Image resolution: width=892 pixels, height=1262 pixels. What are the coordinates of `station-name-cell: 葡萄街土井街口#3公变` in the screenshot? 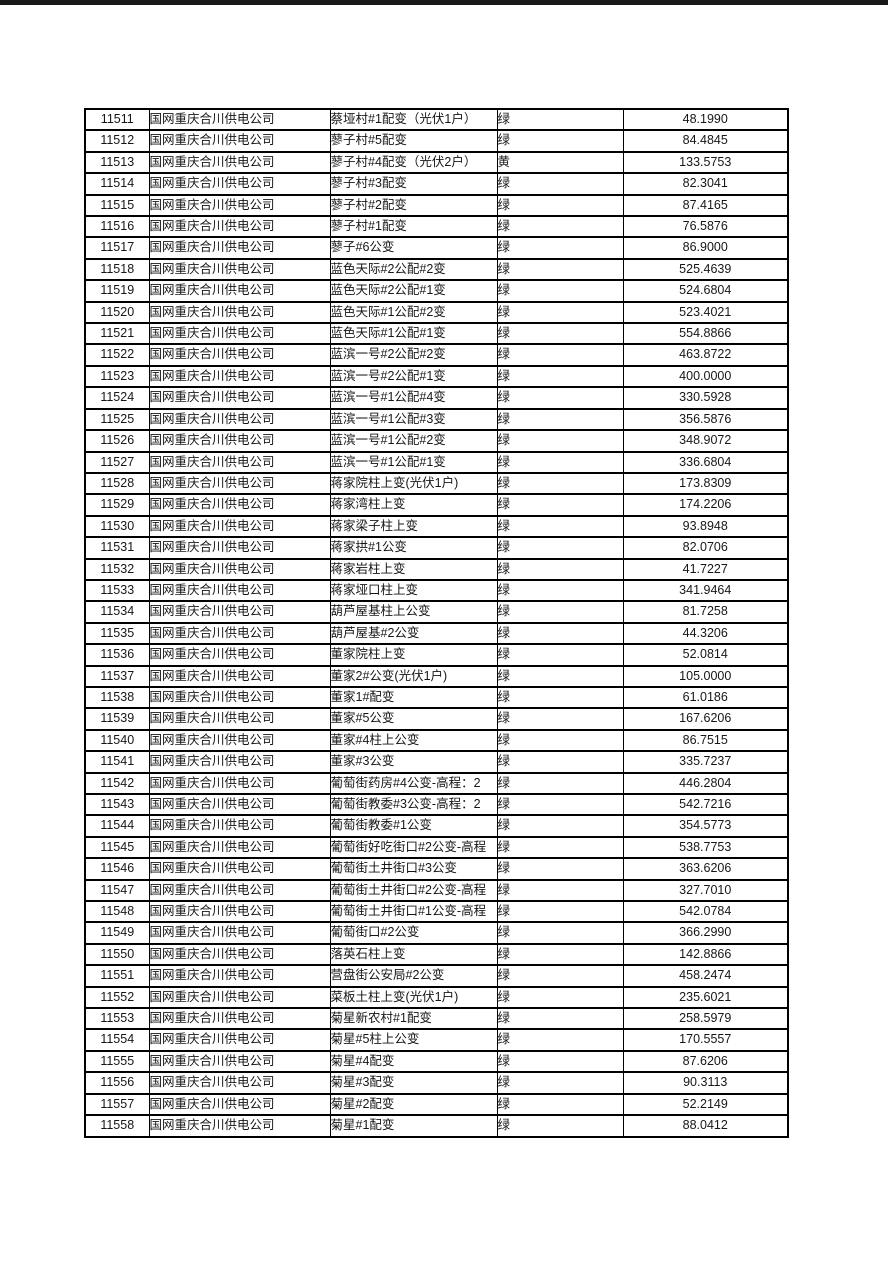 It's located at (413, 869).